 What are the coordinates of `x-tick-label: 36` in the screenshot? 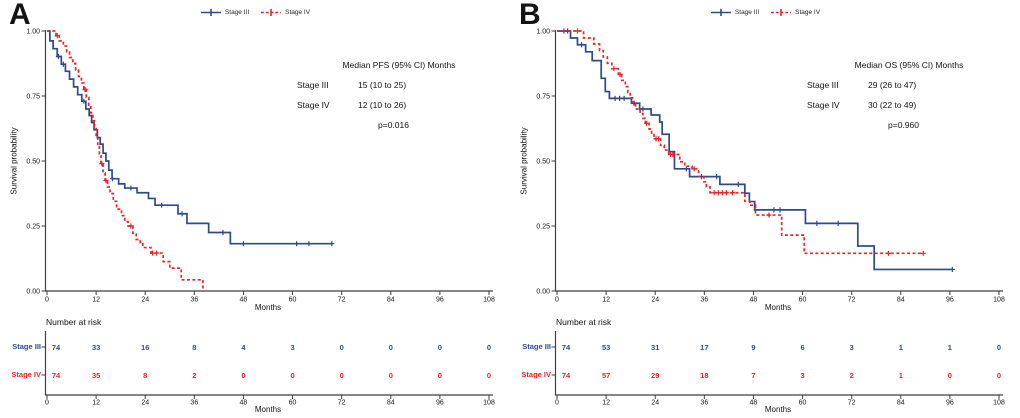 It's located at (704, 300).